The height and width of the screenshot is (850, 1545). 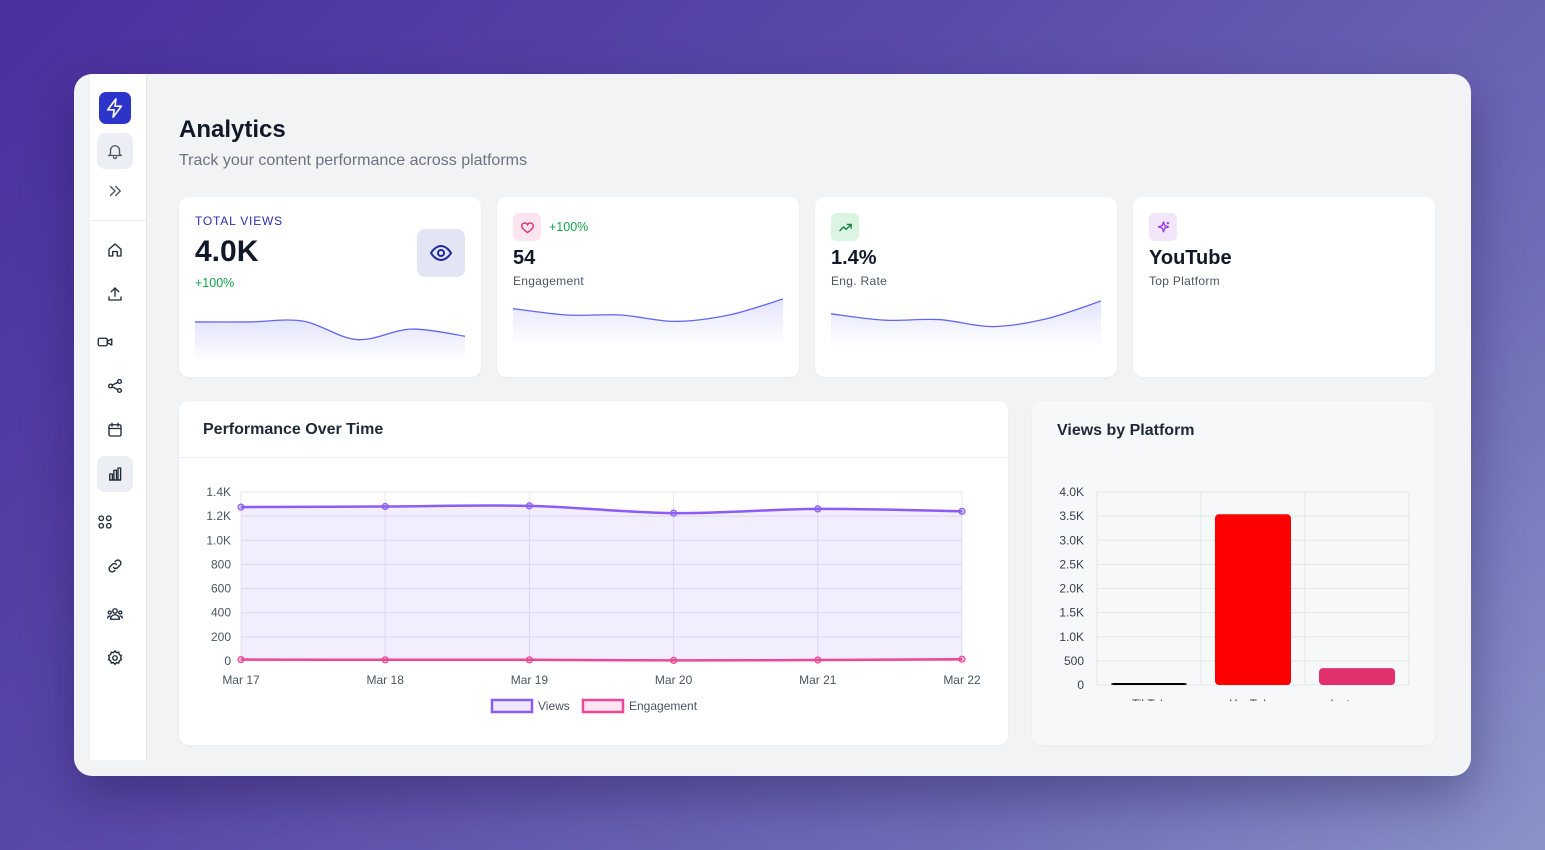 I want to click on share-icon, so click(x=115, y=386).